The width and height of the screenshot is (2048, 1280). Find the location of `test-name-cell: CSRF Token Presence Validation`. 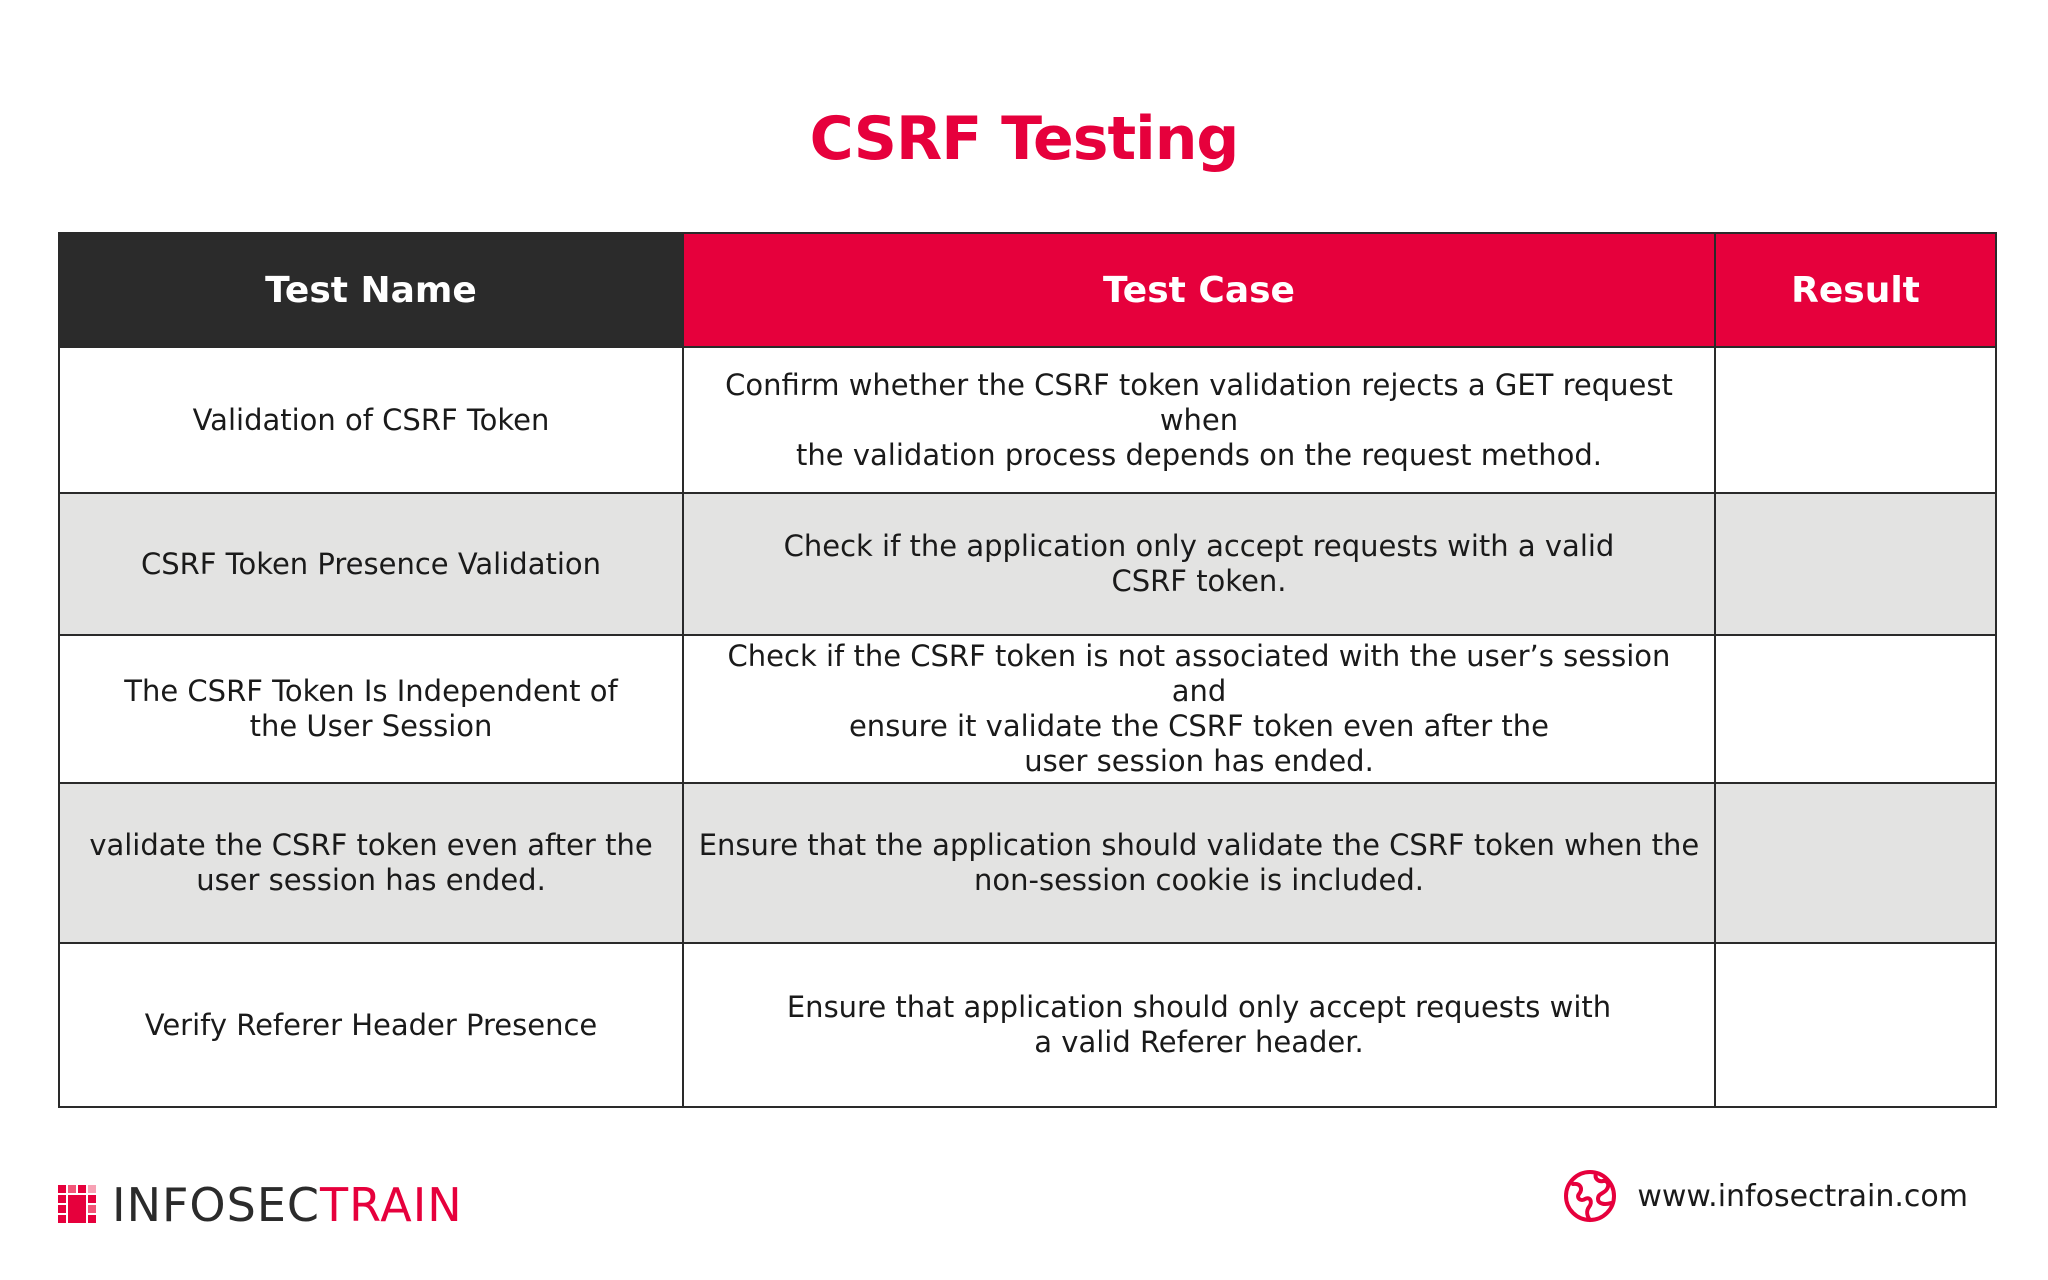

test-name-cell: CSRF Token Presence Validation is located at coordinates (371, 564).